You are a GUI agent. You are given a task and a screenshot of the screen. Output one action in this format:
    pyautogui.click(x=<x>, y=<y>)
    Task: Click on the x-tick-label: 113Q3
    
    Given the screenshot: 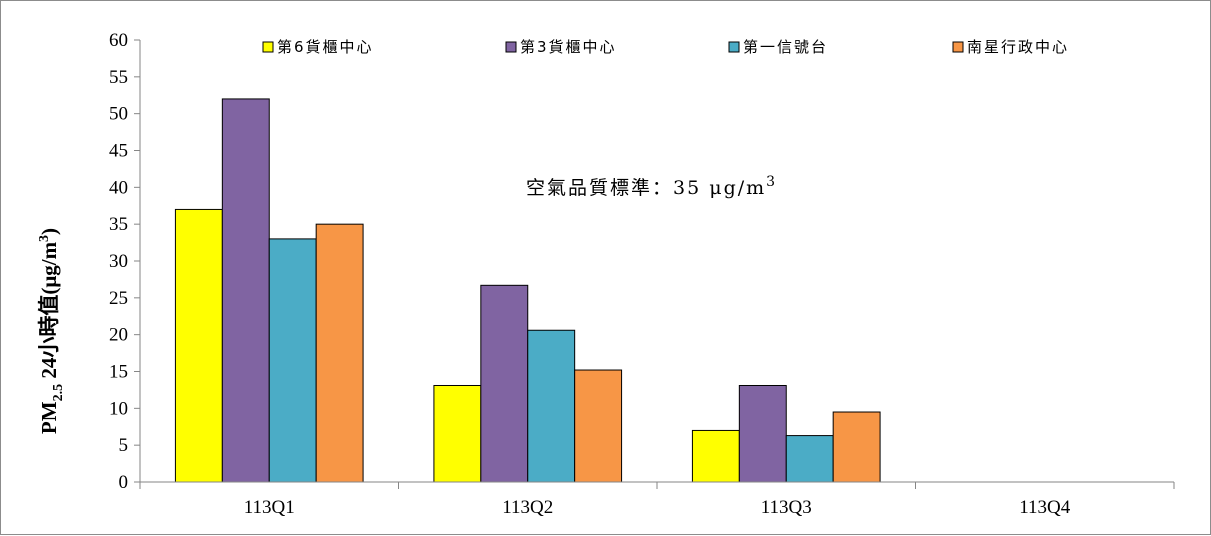 What is the action you would take?
    pyautogui.click(x=786, y=507)
    